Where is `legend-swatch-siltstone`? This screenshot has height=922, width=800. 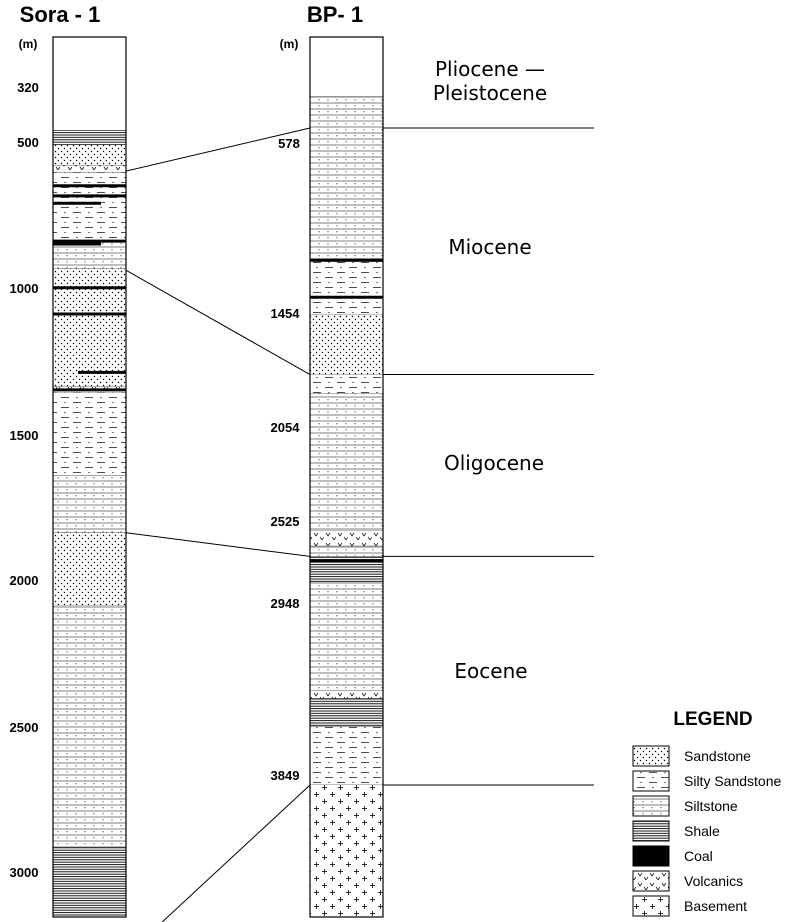
legend-swatch-siltstone is located at coordinates (651, 806).